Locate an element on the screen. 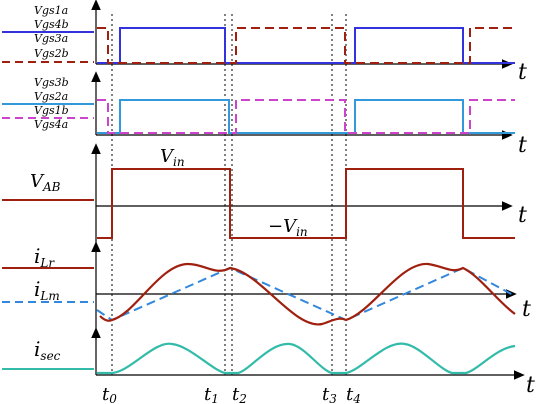 This screenshot has width=550, height=404. panel5-axis-label: t is located at coordinates (530, 385).